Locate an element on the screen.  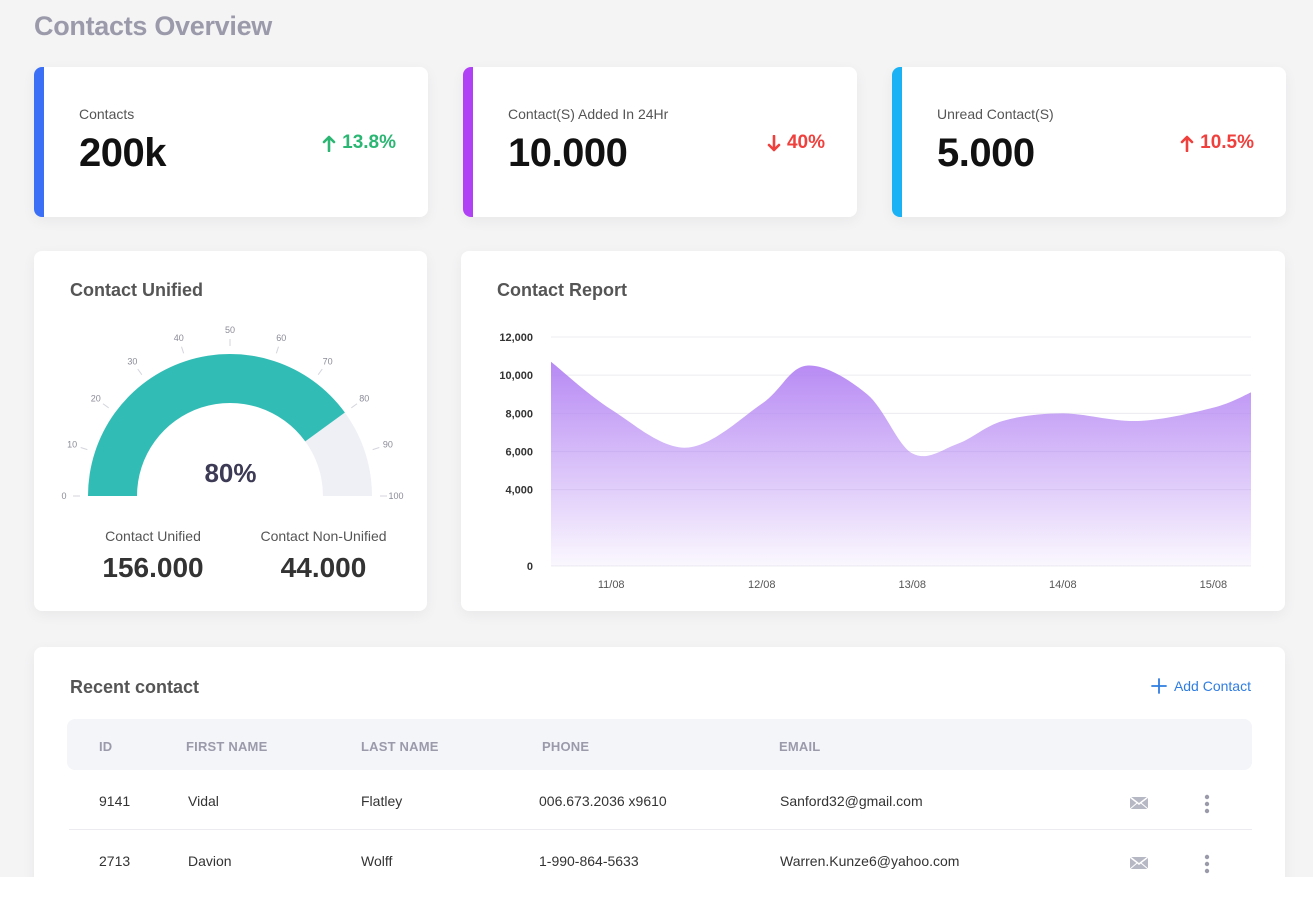
gauge-tick-label: 60 is located at coordinates (281, 338).